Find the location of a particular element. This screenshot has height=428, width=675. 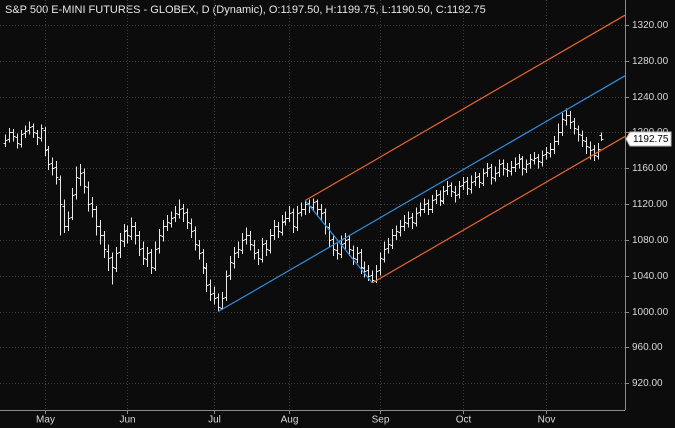

last-price-box is located at coordinates (648, 139).